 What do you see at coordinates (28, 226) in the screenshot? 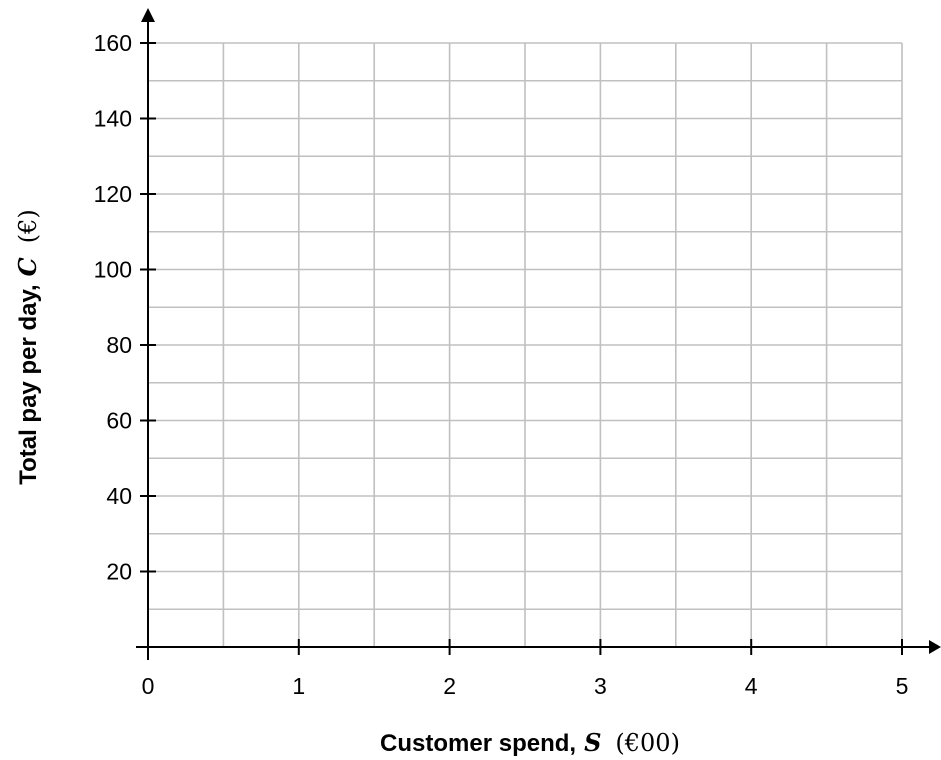
I see `y-axis-unit: (€)` at bounding box center [28, 226].